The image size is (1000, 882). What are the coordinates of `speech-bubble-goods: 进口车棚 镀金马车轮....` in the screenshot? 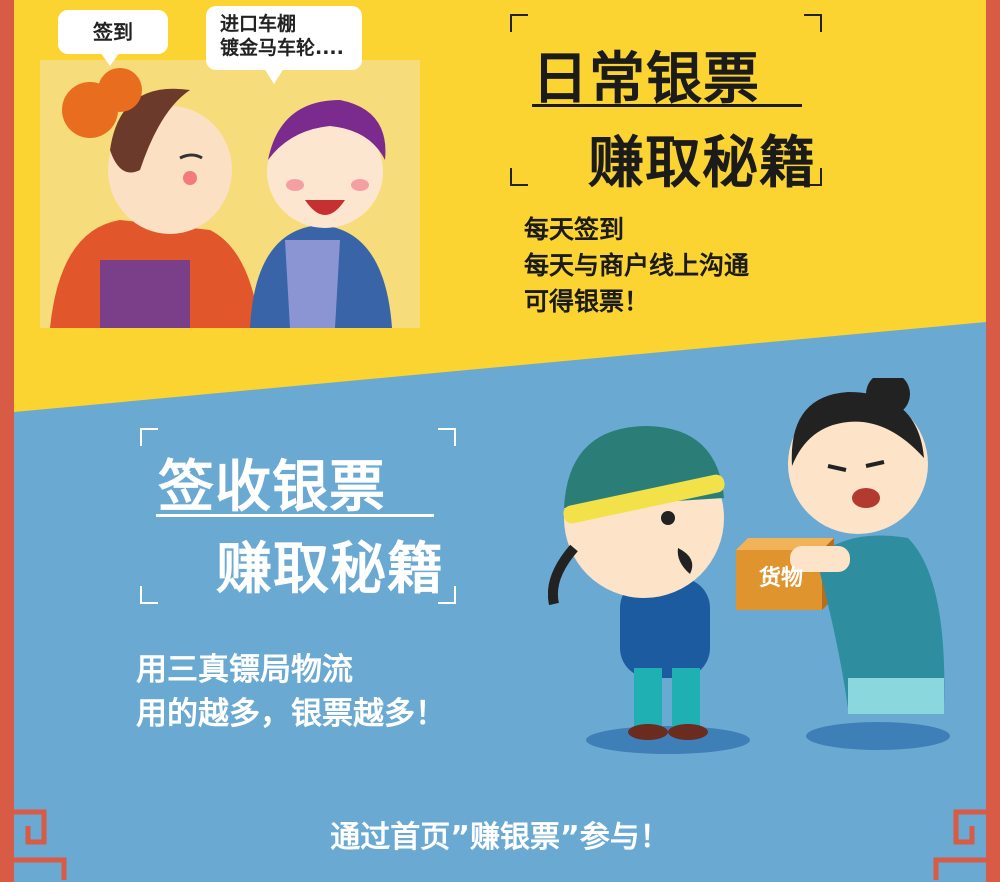 It's located at (284, 38).